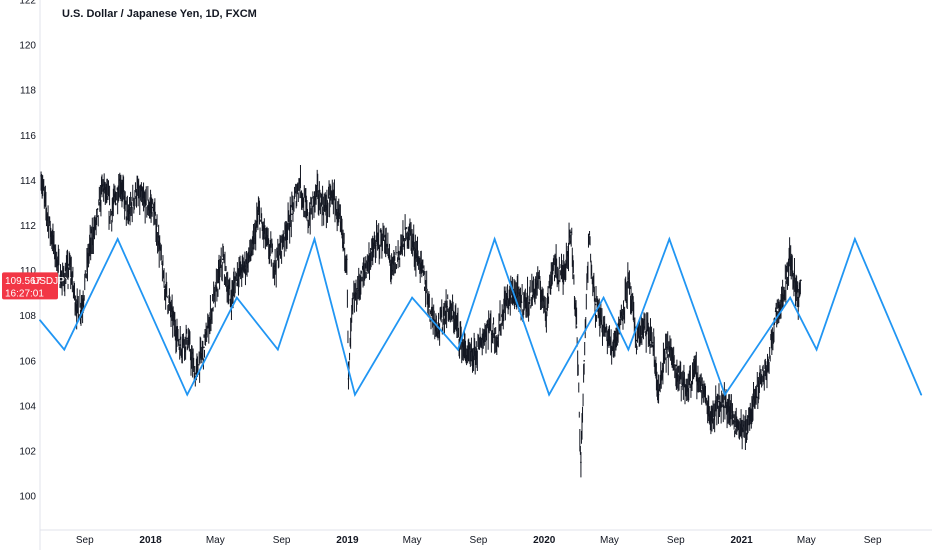  What do you see at coordinates (347, 540) in the screenshot?
I see `x-tick-label: 2019` at bounding box center [347, 540].